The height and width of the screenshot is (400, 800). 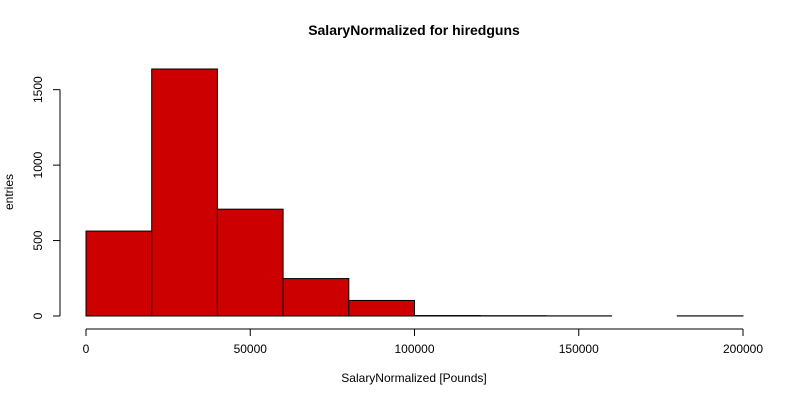 I want to click on x-tick-label: 50000, so click(x=251, y=349).